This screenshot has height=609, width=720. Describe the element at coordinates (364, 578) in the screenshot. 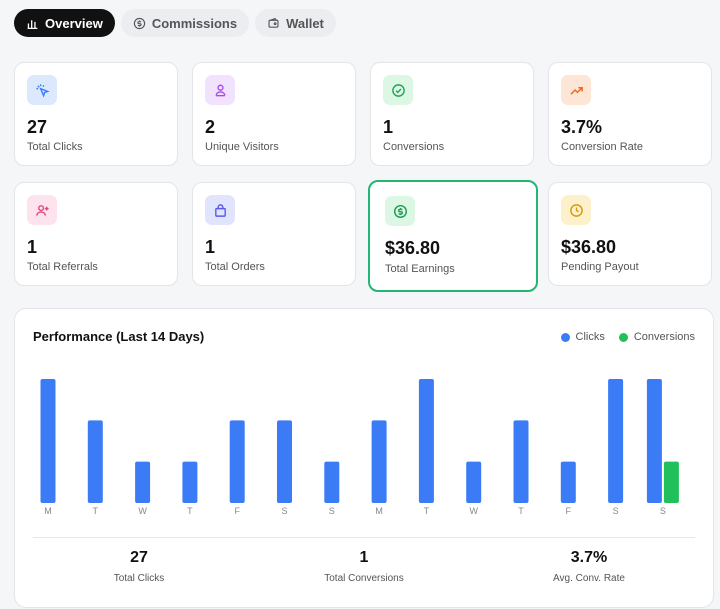

I see `summary-label: Total Conversions` at that location.